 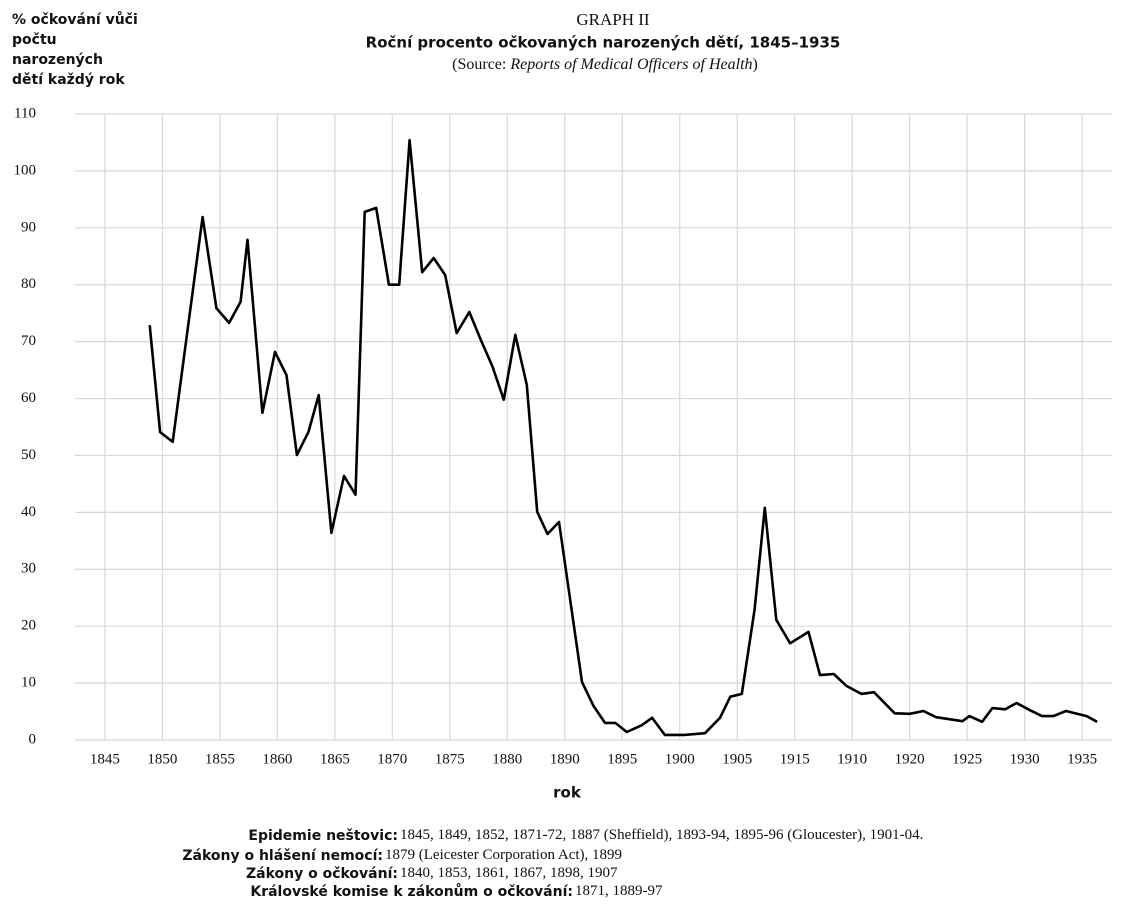 I want to click on x-tick-label: 1905, so click(x=737, y=759).